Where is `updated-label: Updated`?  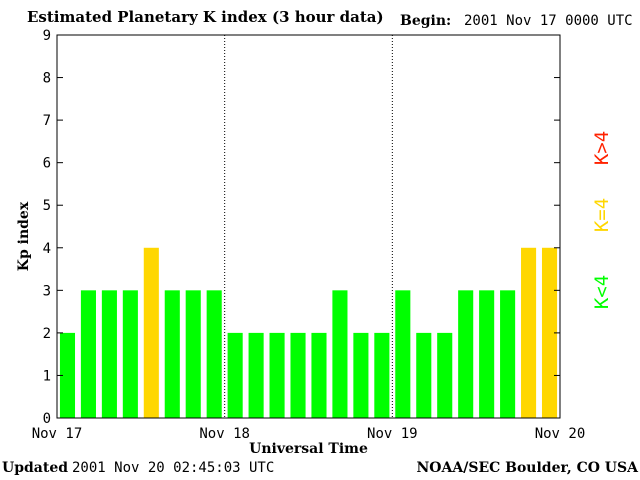 updated-label: Updated is located at coordinates (35, 468).